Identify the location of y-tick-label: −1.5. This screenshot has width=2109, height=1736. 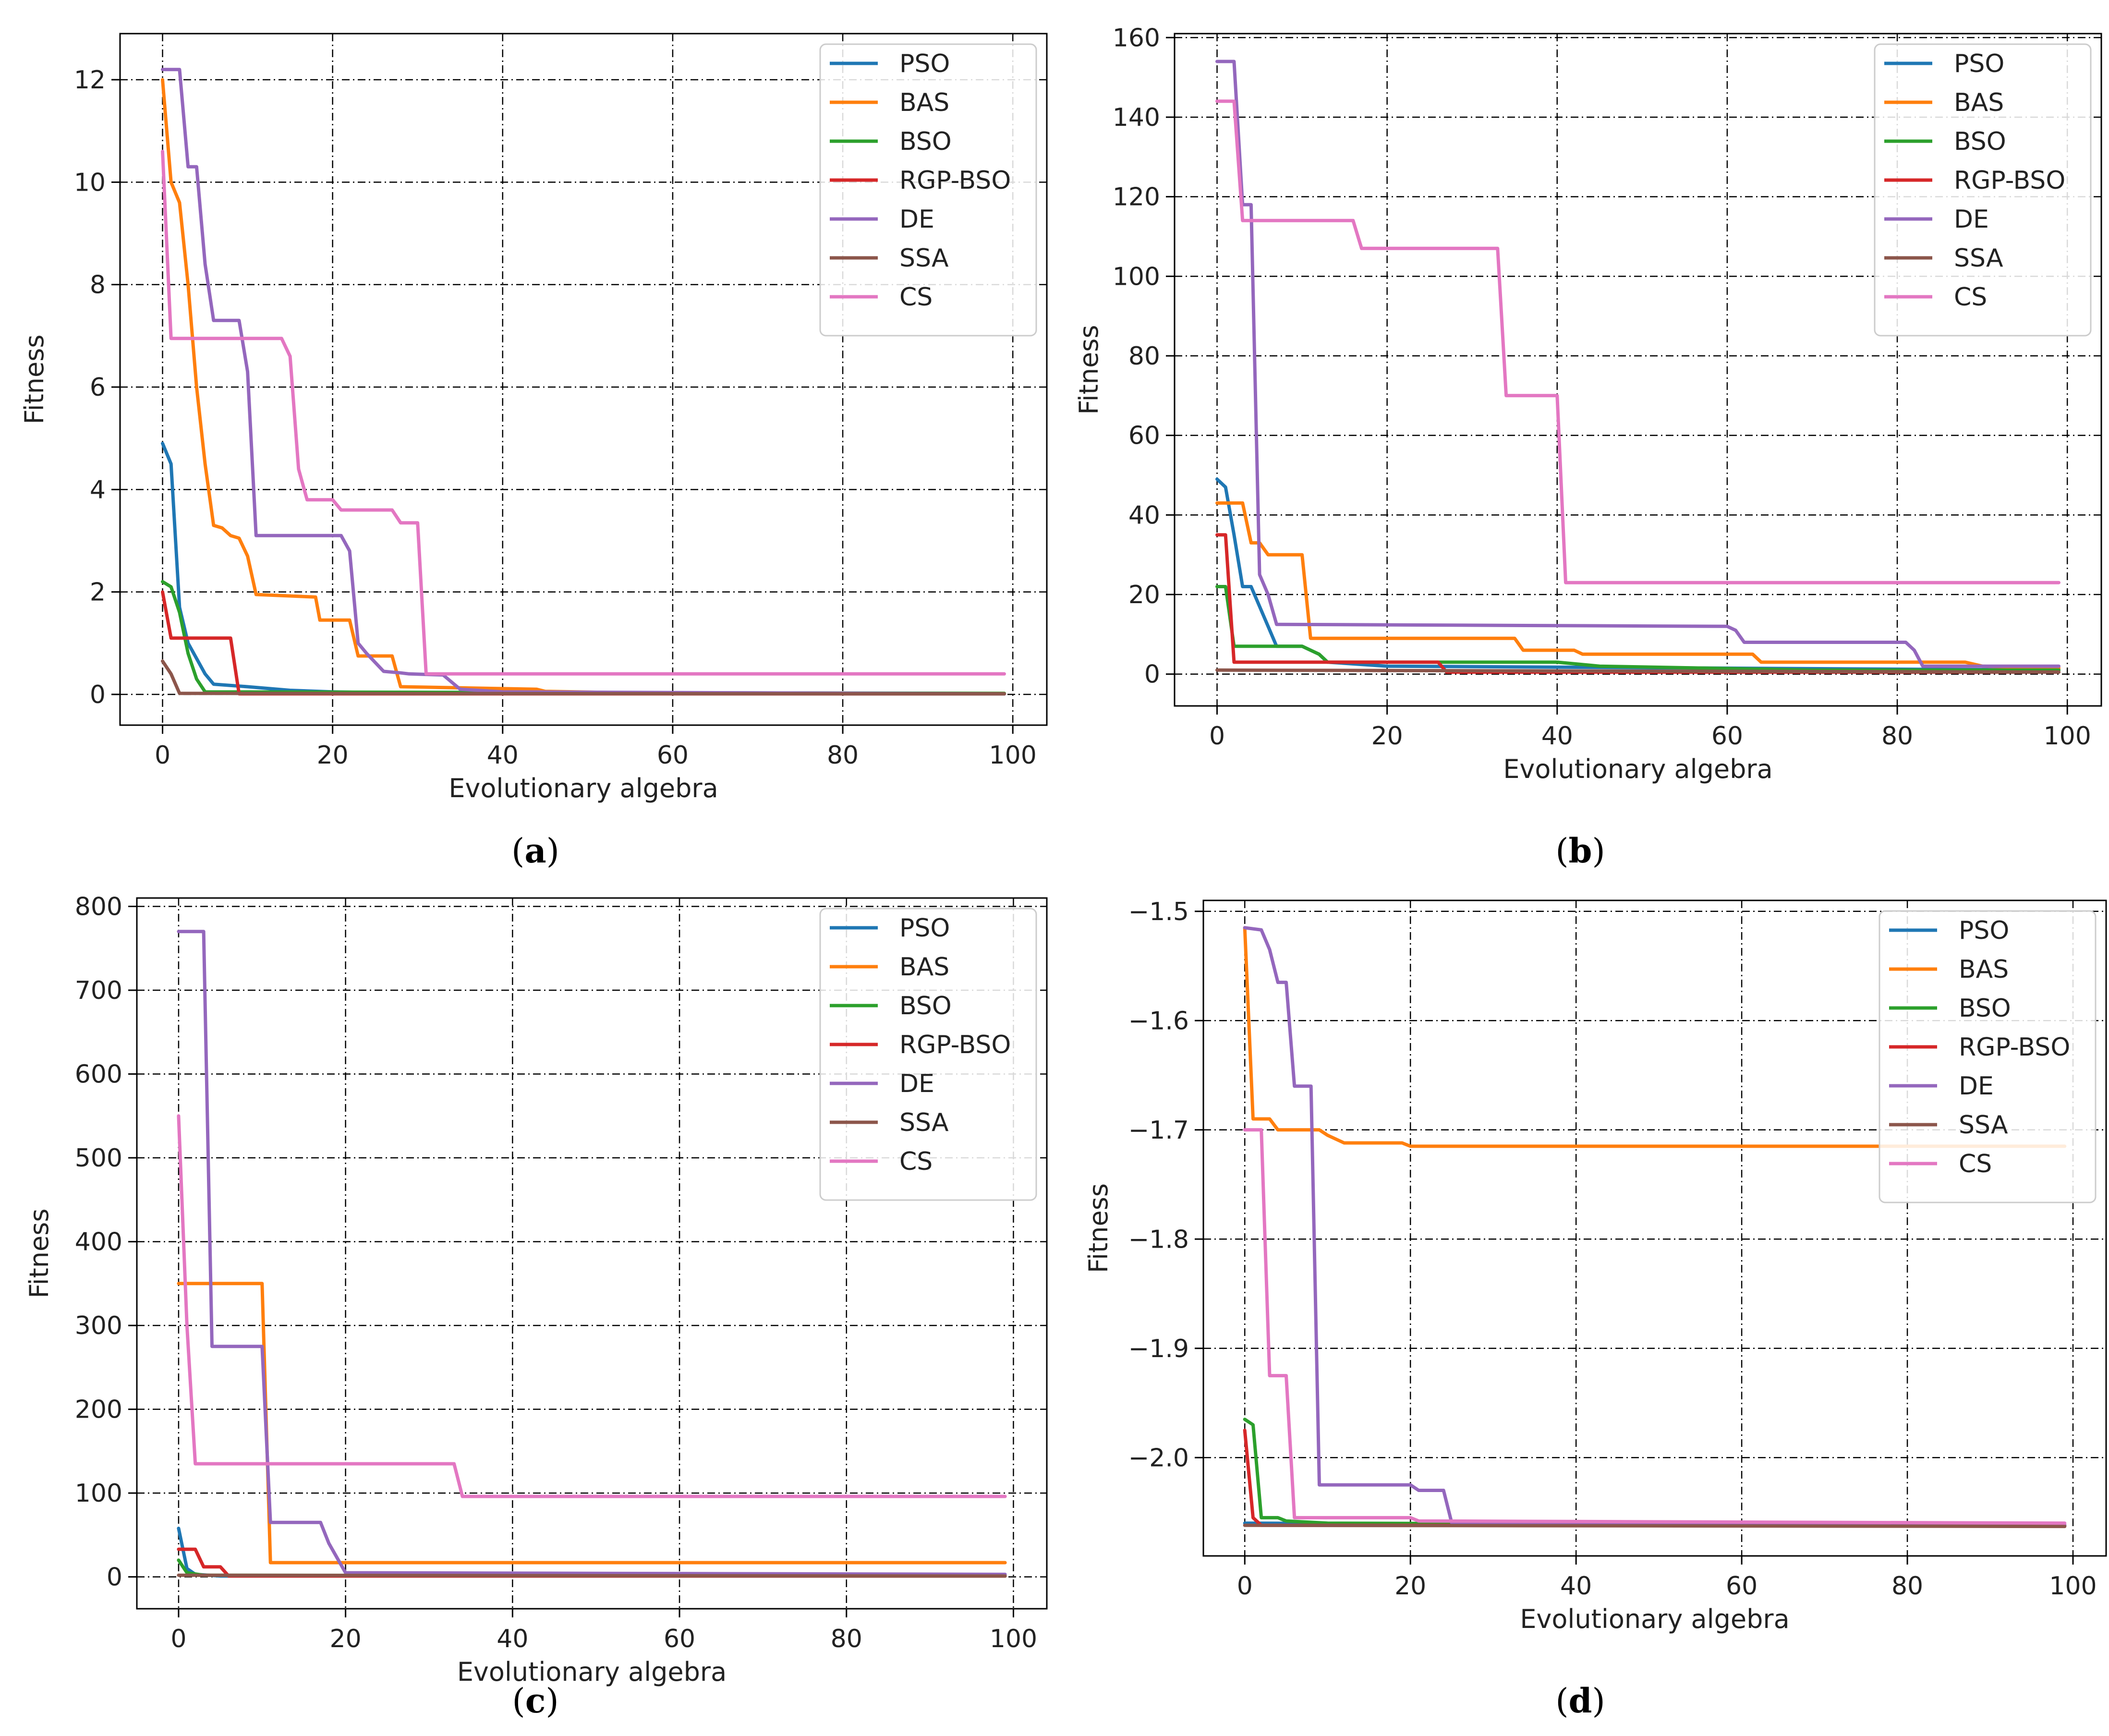
(1158, 912).